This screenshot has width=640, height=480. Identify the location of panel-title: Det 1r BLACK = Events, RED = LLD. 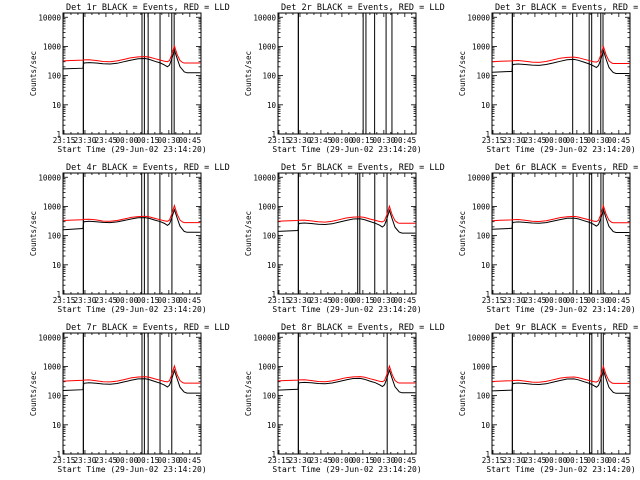
(148, 8).